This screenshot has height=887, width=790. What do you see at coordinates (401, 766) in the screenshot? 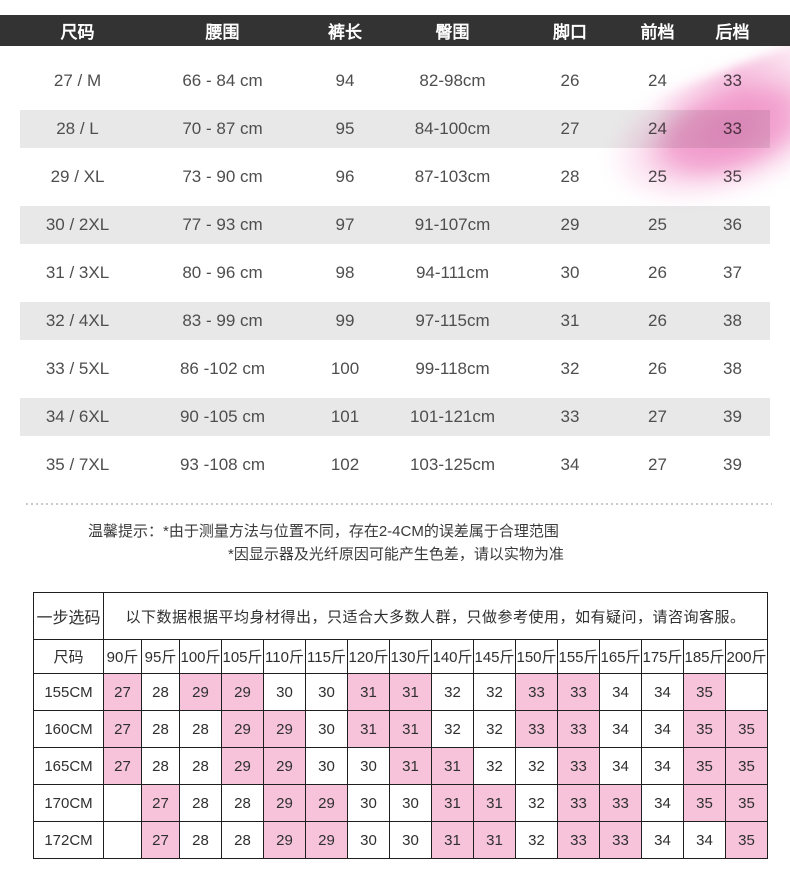
I see `quick-table-row: 165CM 27 28 28 29 29 30 30 31 31 32 32 33 34 34 35 35` at bounding box center [401, 766].